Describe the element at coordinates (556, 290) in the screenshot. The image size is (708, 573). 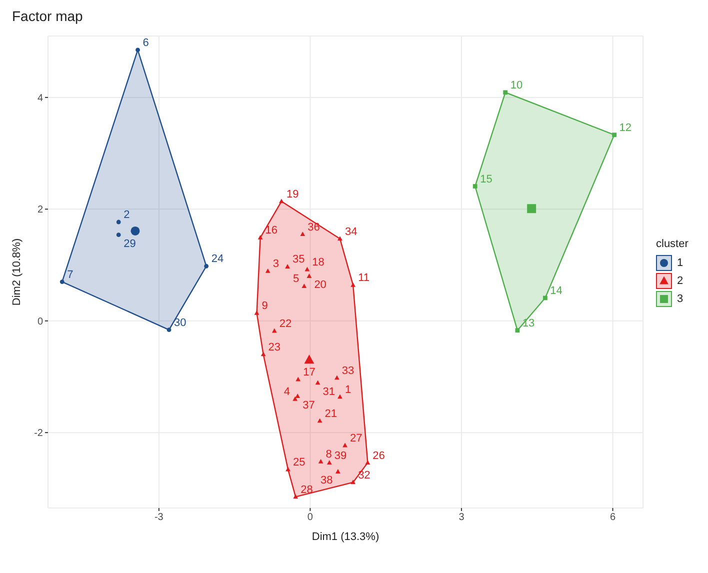
I see `annotation: 14` at that location.